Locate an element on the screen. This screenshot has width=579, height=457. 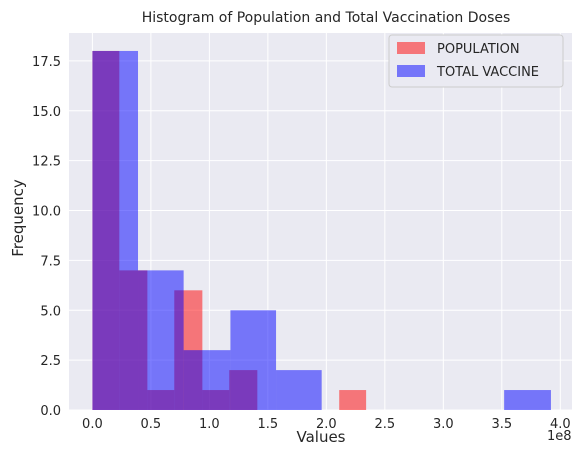
x-tick-label: 2.5 is located at coordinates (384, 424).